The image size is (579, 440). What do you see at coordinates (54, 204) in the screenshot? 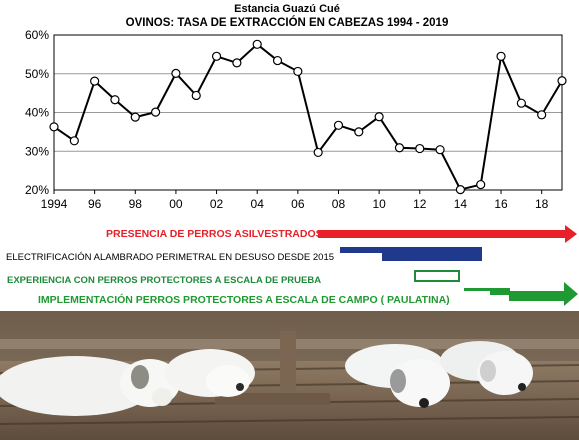
I see `x-tick-label: 1994` at bounding box center [54, 204].